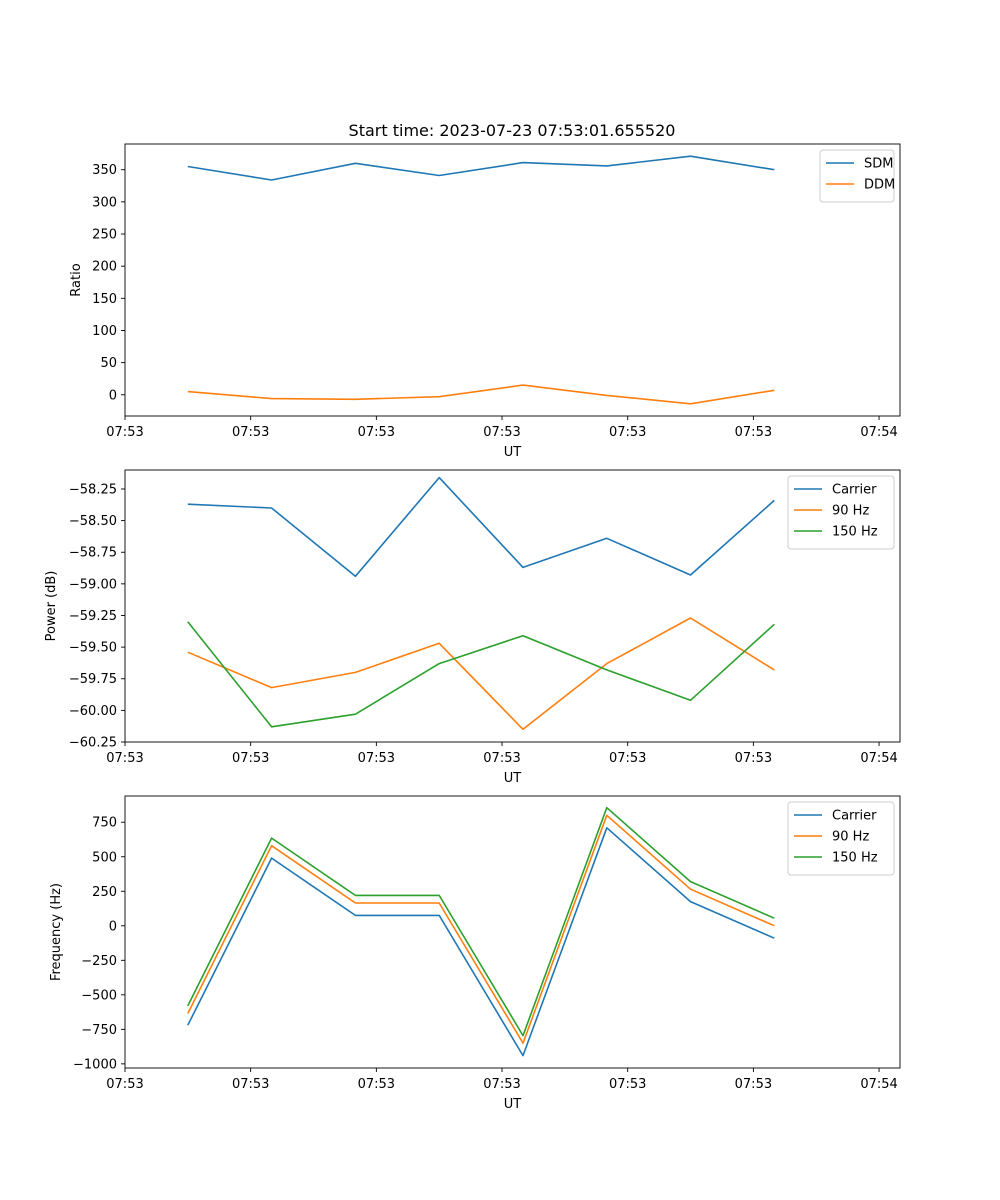 The width and height of the screenshot is (1000, 1200). What do you see at coordinates (512, 130) in the screenshot?
I see `figure-title: Start time: 2023-07-23 07:53:01.655520` at bounding box center [512, 130].